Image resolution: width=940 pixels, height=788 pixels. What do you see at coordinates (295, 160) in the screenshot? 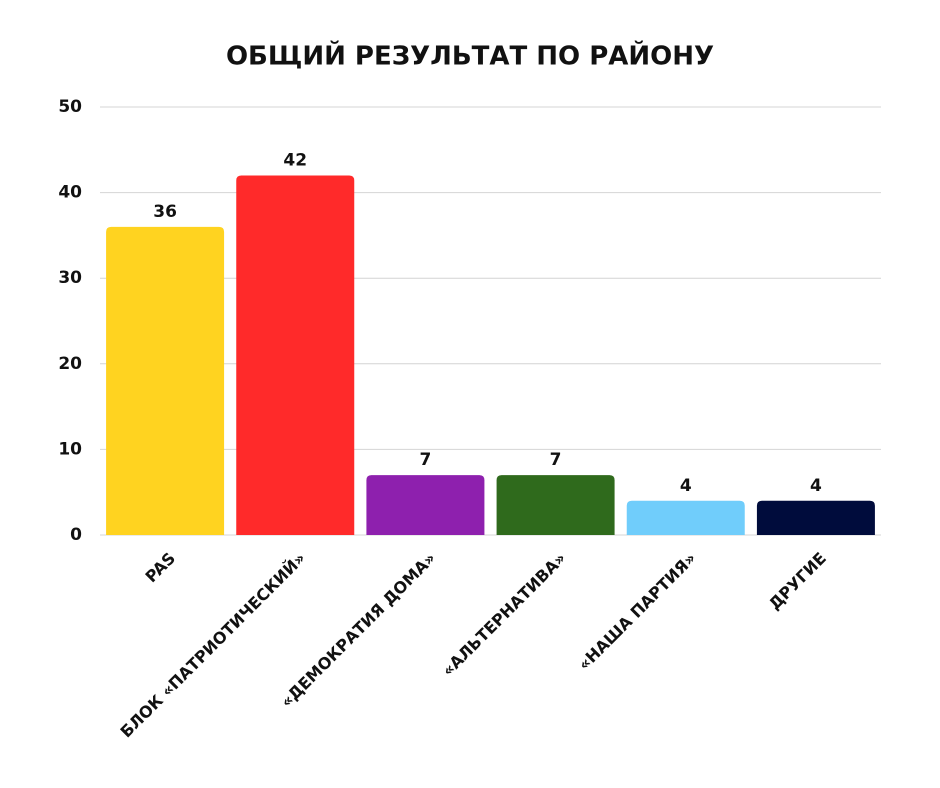
I see `value-label: 42` at bounding box center [295, 160].